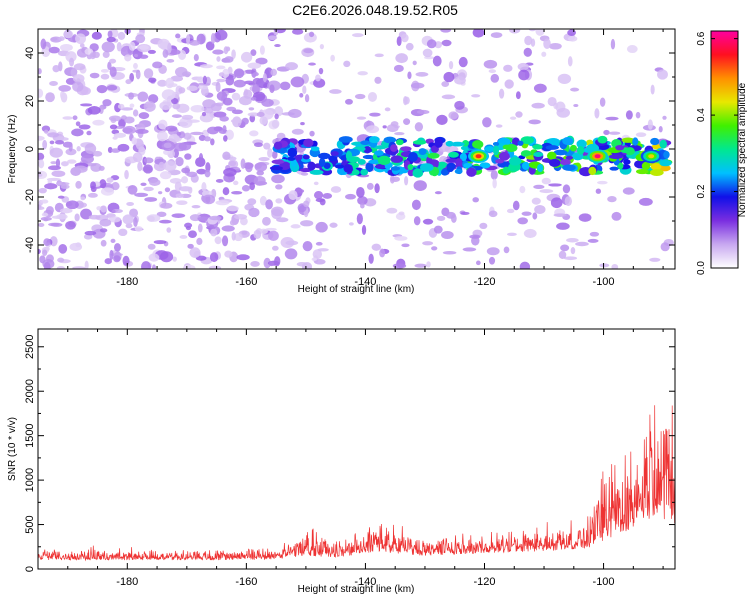  What do you see at coordinates (30, 245) in the screenshot?
I see `y-tick-label: -40` at bounding box center [30, 245].